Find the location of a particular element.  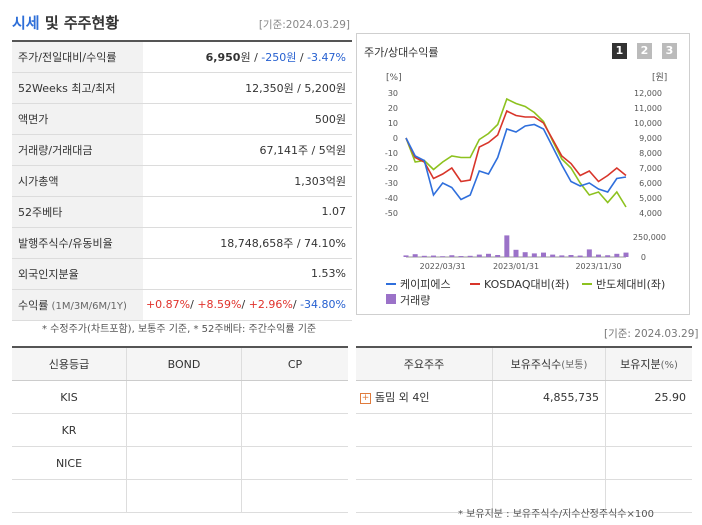

right-tick-label: 5,000 is located at coordinates (650, 198).